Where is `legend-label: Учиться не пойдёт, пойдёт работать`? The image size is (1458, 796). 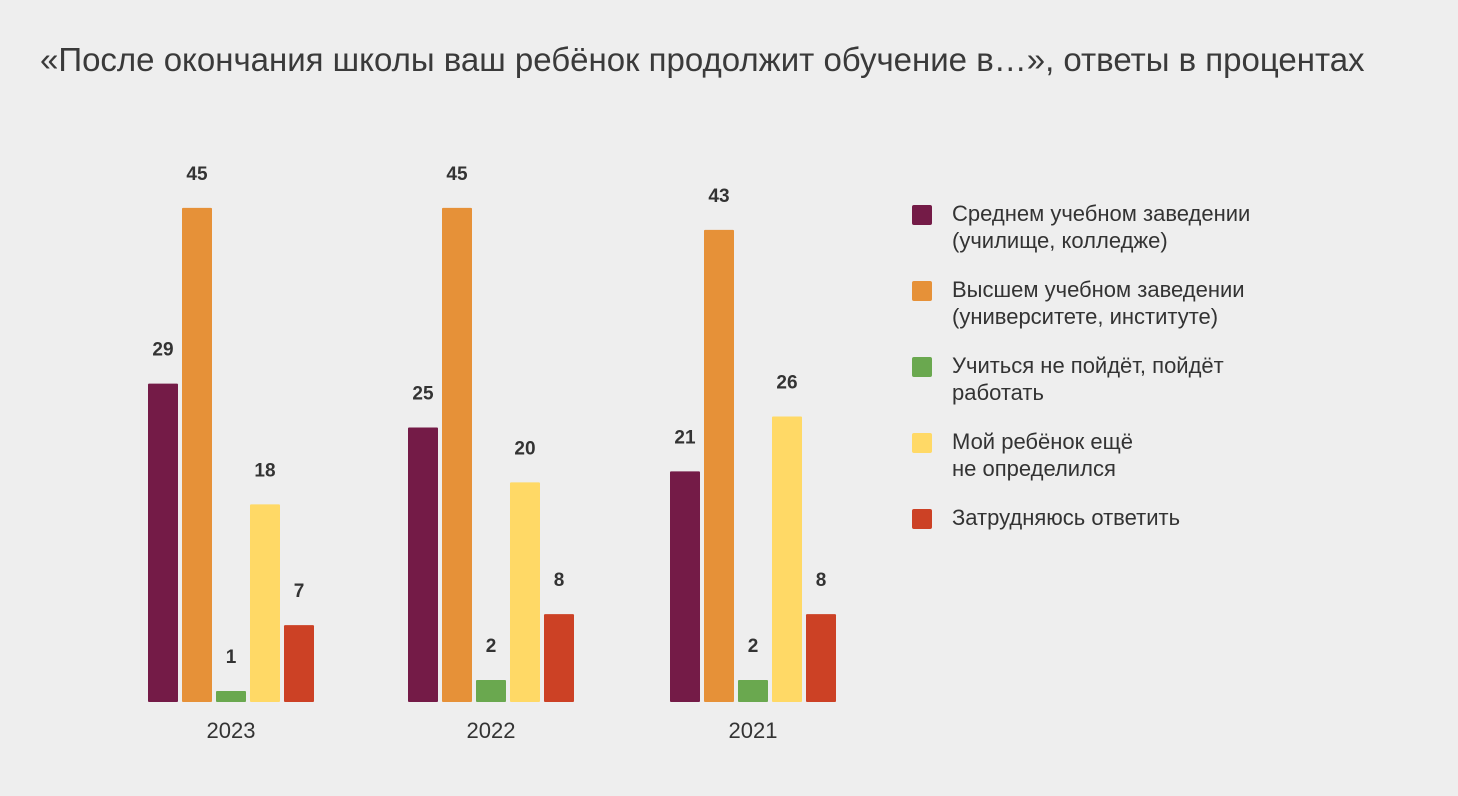
legend-label: Учиться не пойдёт, пойдёт работать is located at coordinates (1088, 379).